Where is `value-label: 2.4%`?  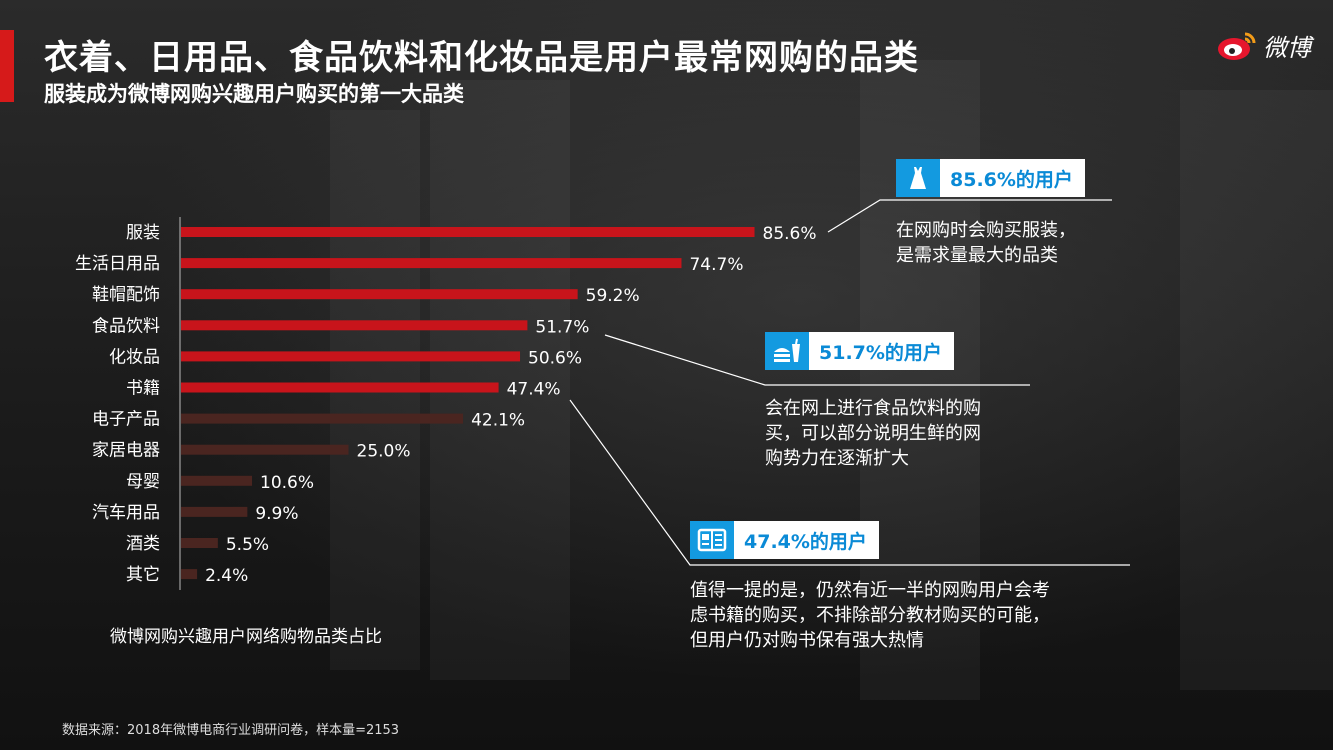 value-label: 2.4% is located at coordinates (226, 576).